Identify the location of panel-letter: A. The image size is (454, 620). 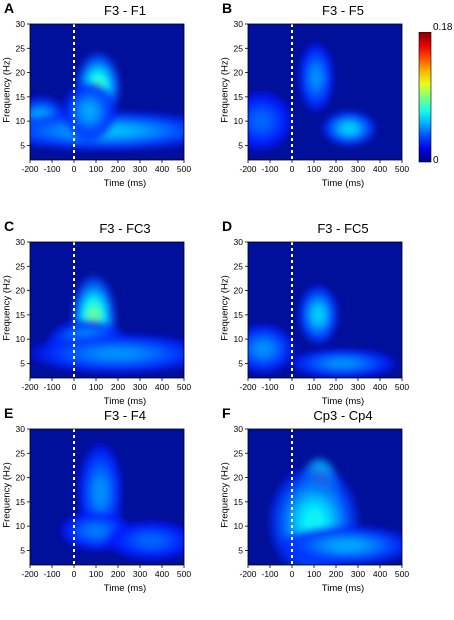
(9, 8).